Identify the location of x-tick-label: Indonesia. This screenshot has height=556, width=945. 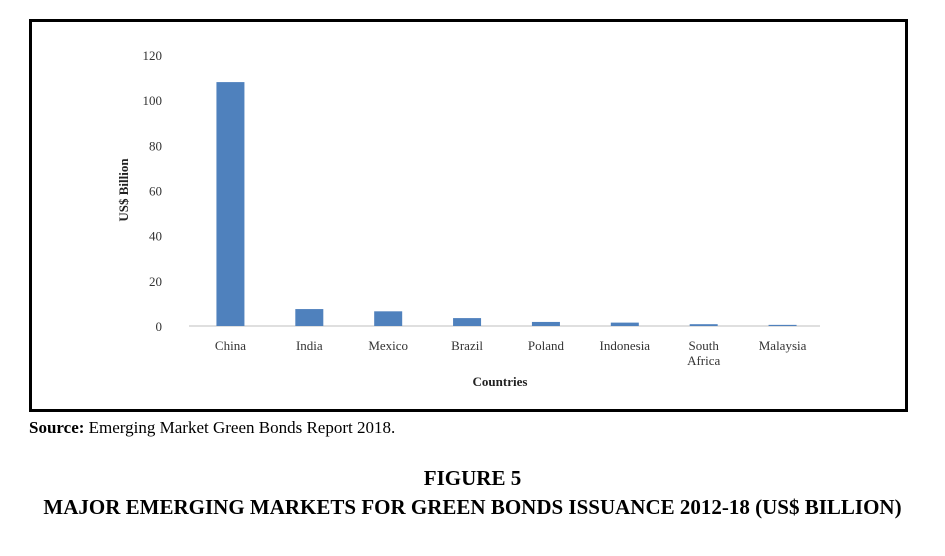
(625, 345).